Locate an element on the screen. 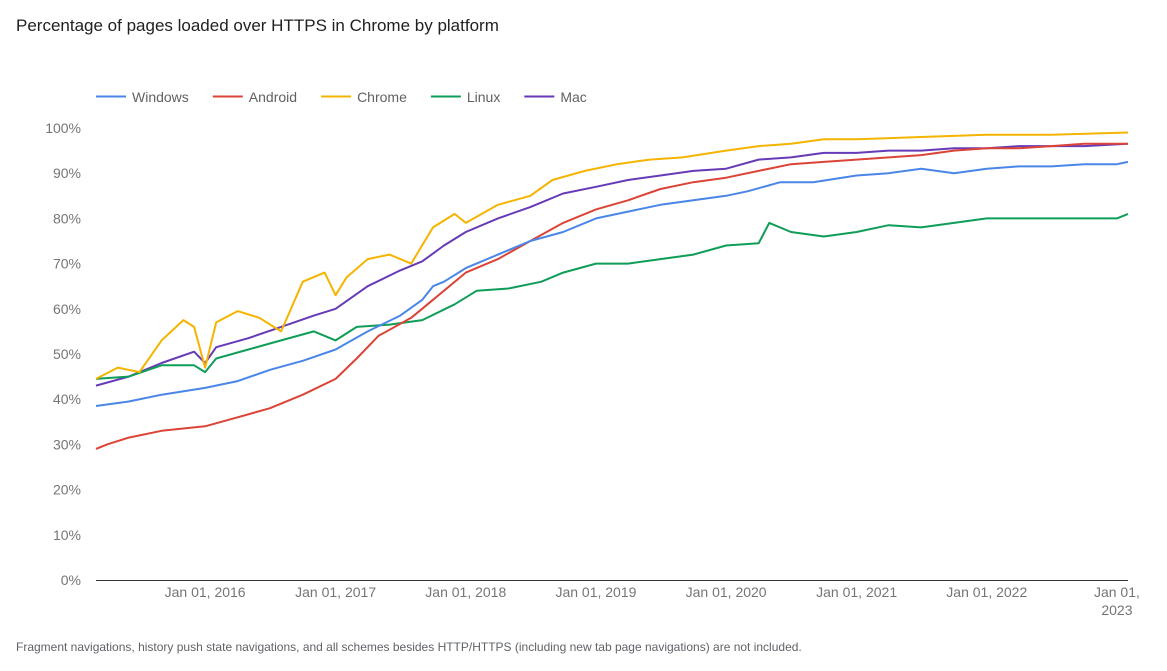  x-tick-label: Jan 01, 2019 is located at coordinates (595, 592).